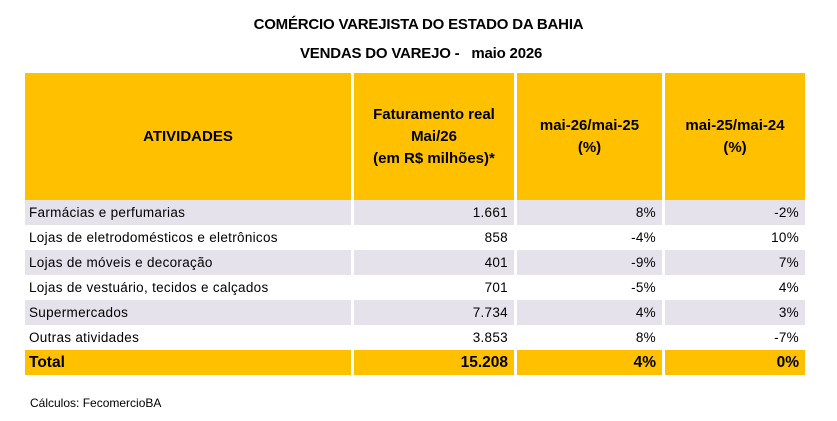  I want to click on row-faturamento: 1.661, so click(434, 212).